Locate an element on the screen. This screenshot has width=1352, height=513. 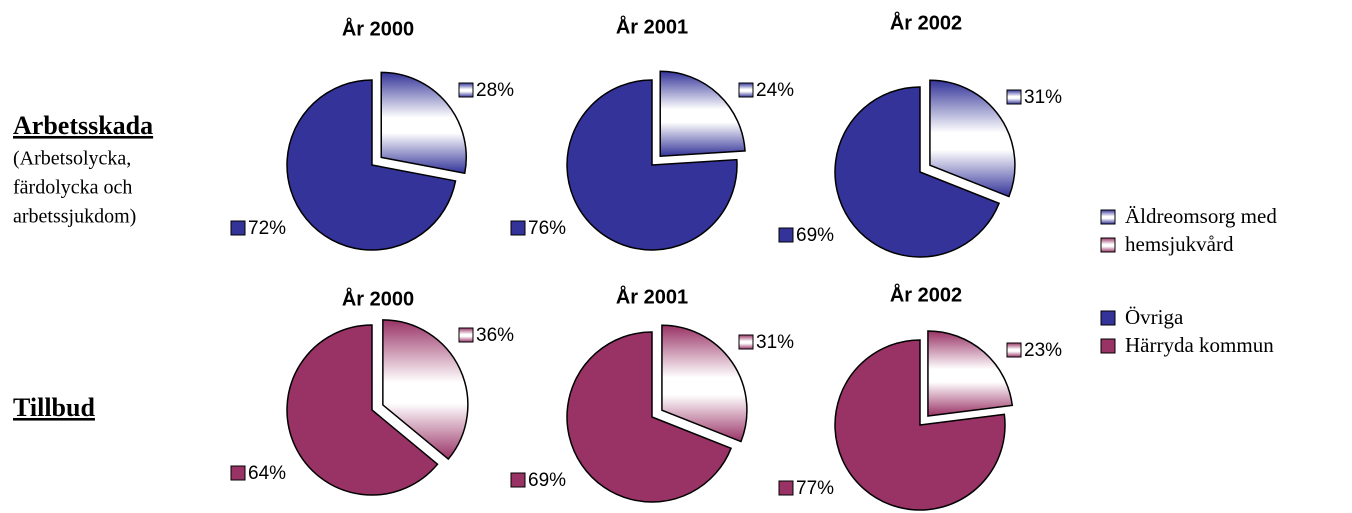
value-label: 64% is located at coordinates (267, 473).